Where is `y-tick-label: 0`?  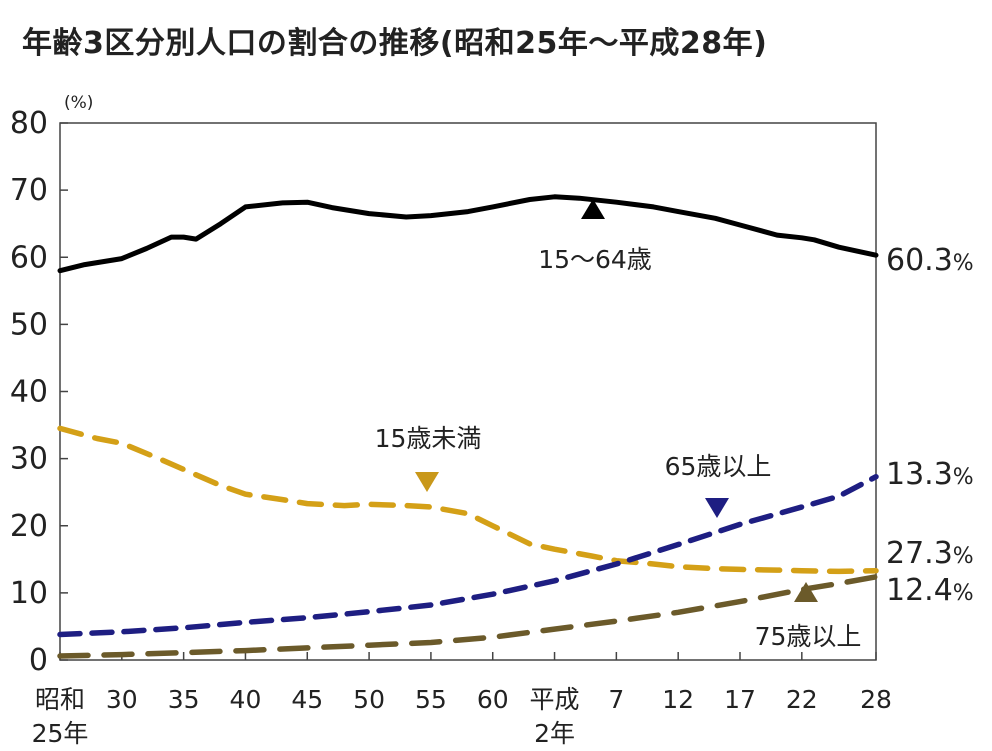 y-tick-label: 0 is located at coordinates (38, 660).